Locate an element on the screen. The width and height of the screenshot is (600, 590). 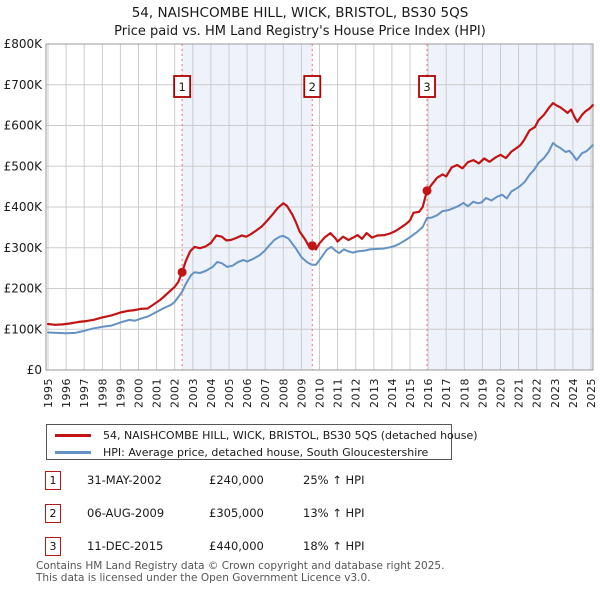
transaction-number-badge: 2 is located at coordinates (53, 513).